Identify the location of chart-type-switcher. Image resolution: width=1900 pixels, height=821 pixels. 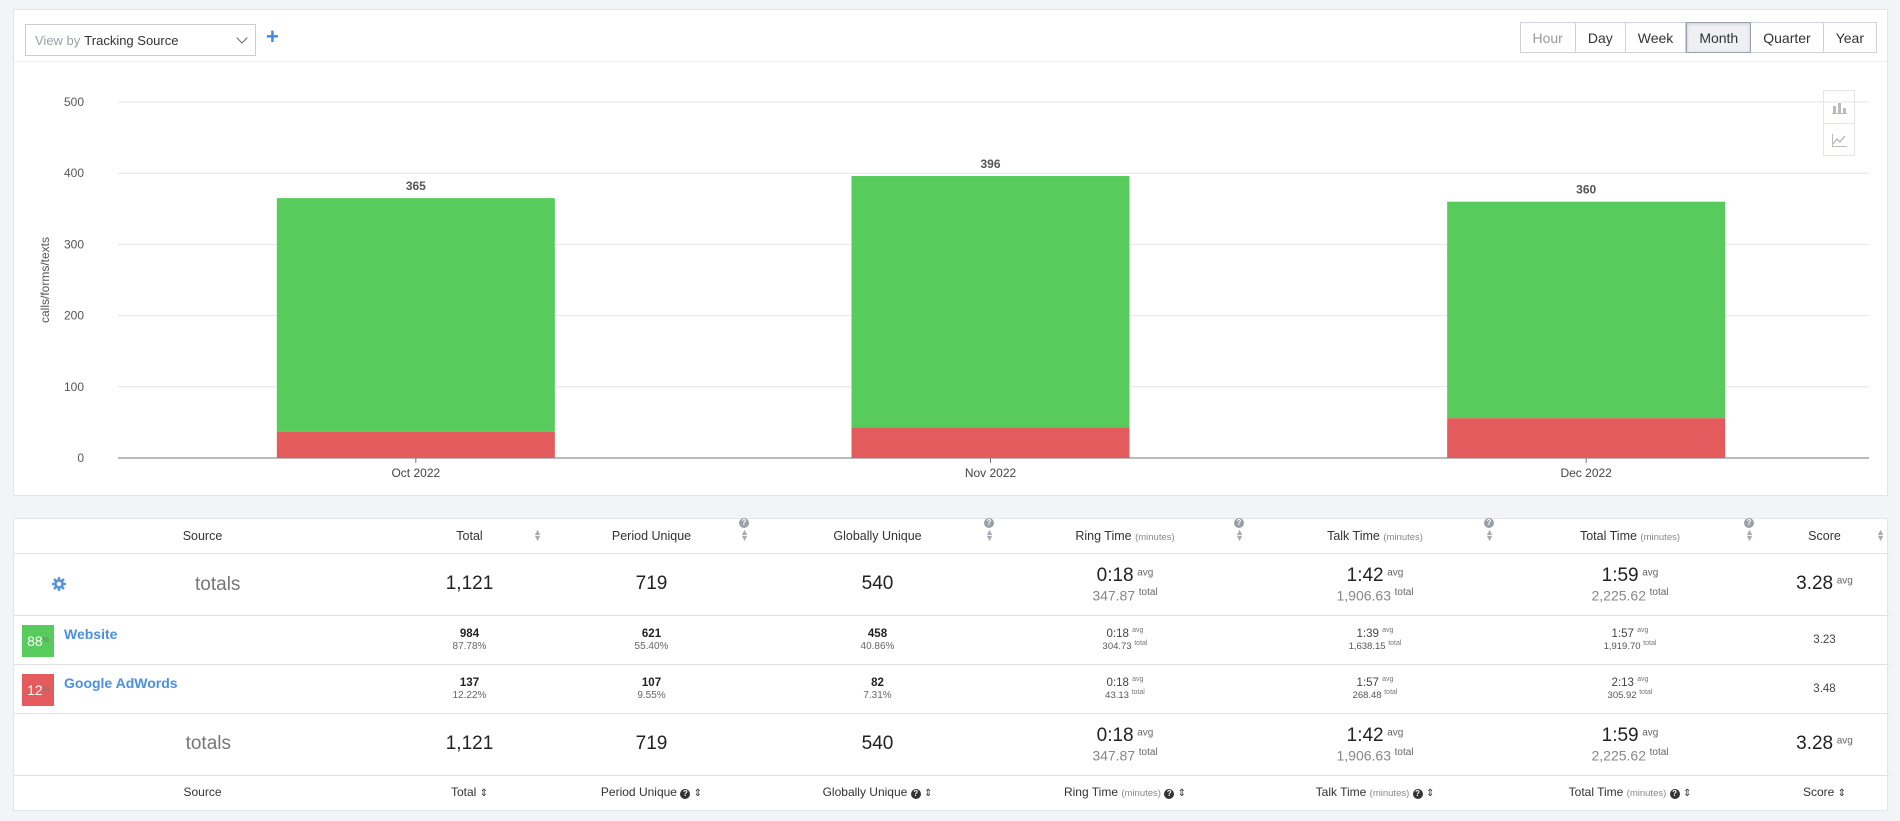
(1839, 123).